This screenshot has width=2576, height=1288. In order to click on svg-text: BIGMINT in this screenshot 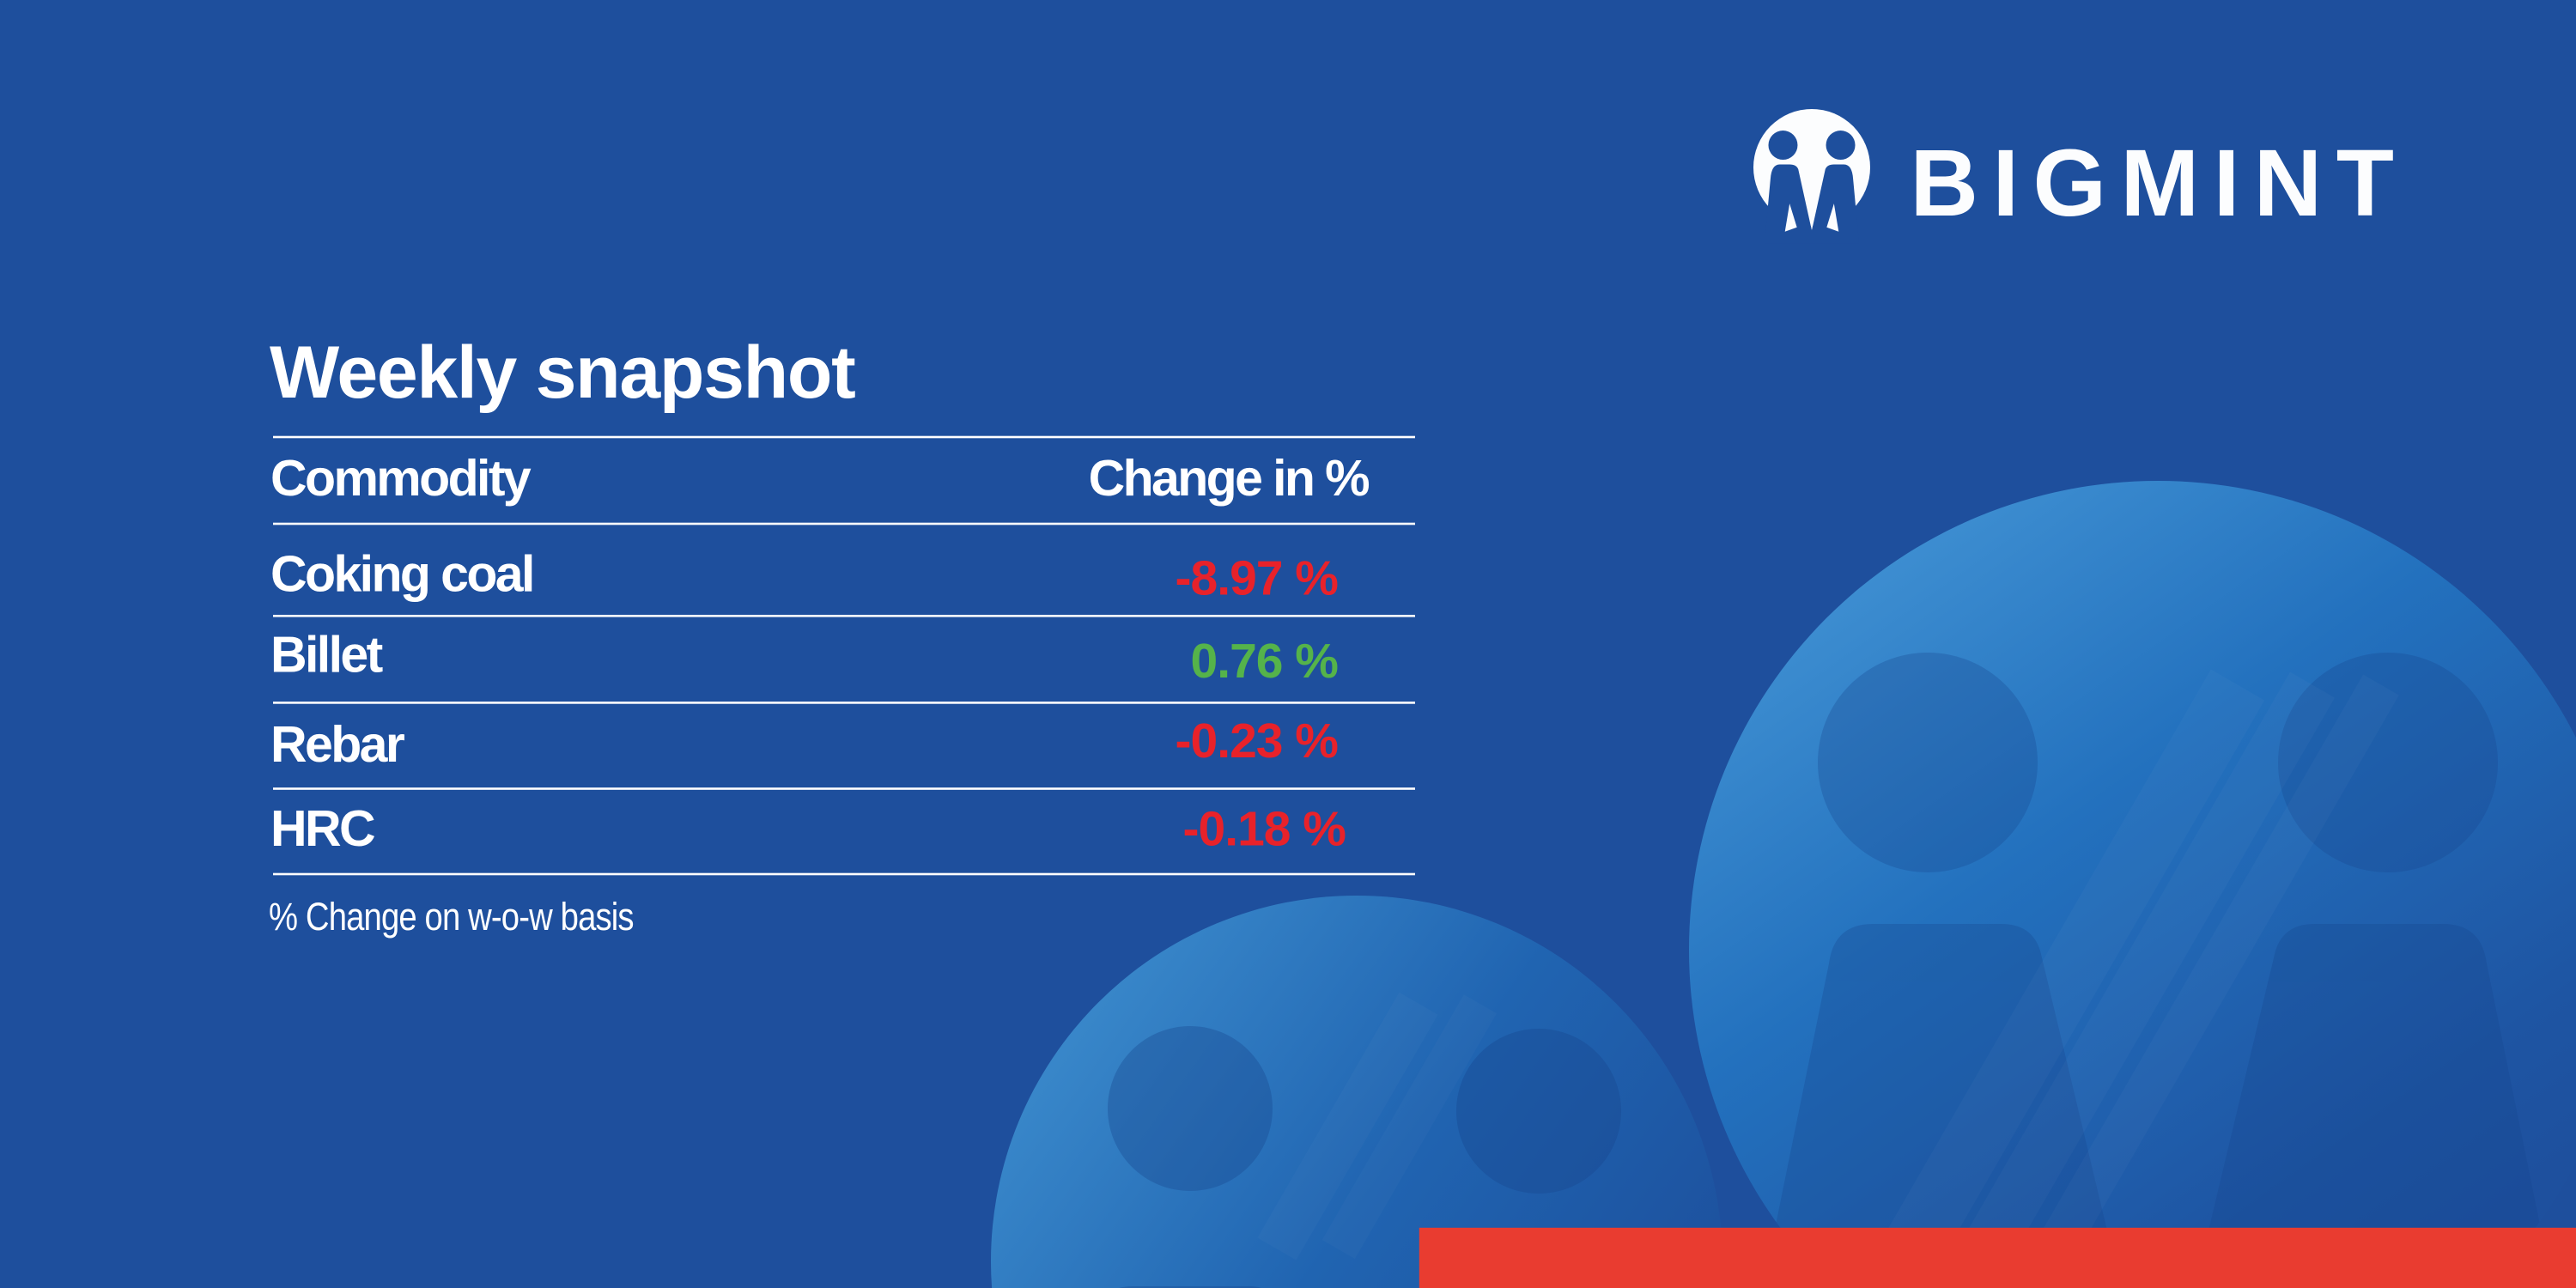, I will do `click(2160, 183)`.